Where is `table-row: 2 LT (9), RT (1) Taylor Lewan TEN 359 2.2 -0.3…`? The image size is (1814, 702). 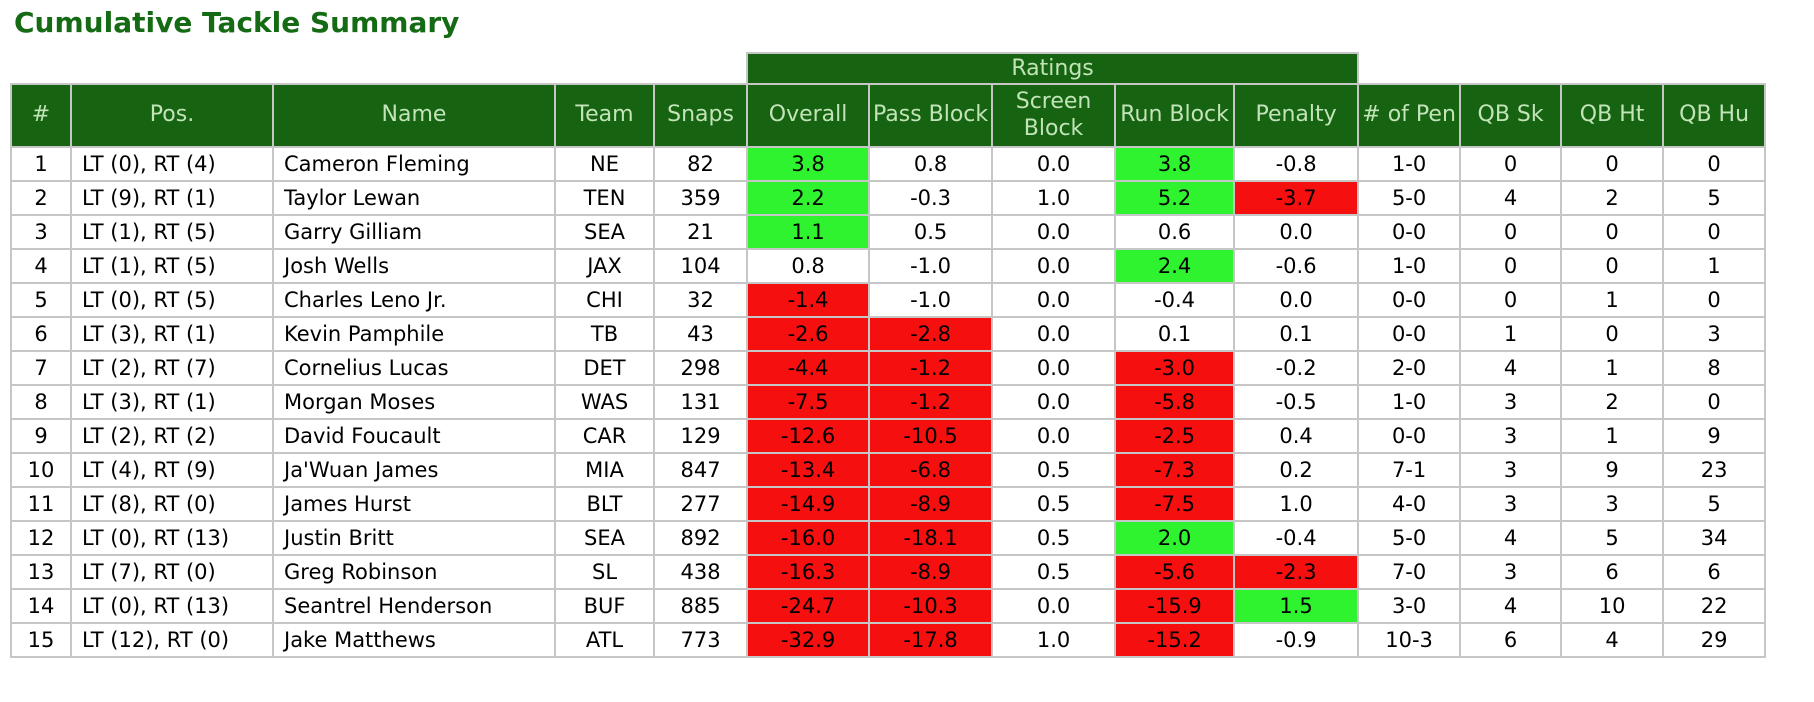 table-row: 2 LT (9), RT (1) Taylor Lewan TEN 359 2.2 -0.3… is located at coordinates (888, 198).